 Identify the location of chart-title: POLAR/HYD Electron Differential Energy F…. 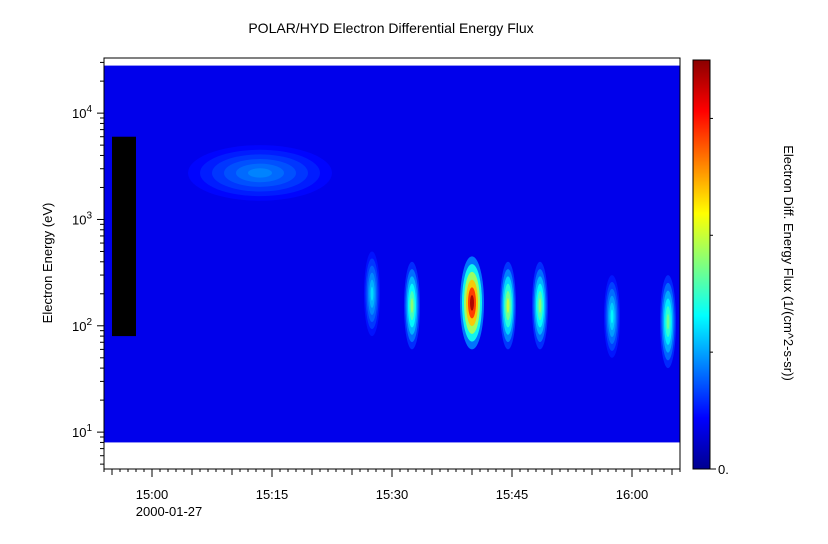
(390, 28).